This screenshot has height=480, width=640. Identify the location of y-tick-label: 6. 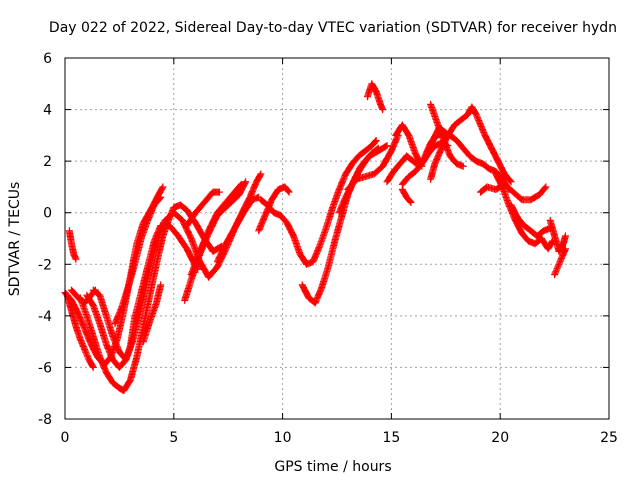
(47, 59).